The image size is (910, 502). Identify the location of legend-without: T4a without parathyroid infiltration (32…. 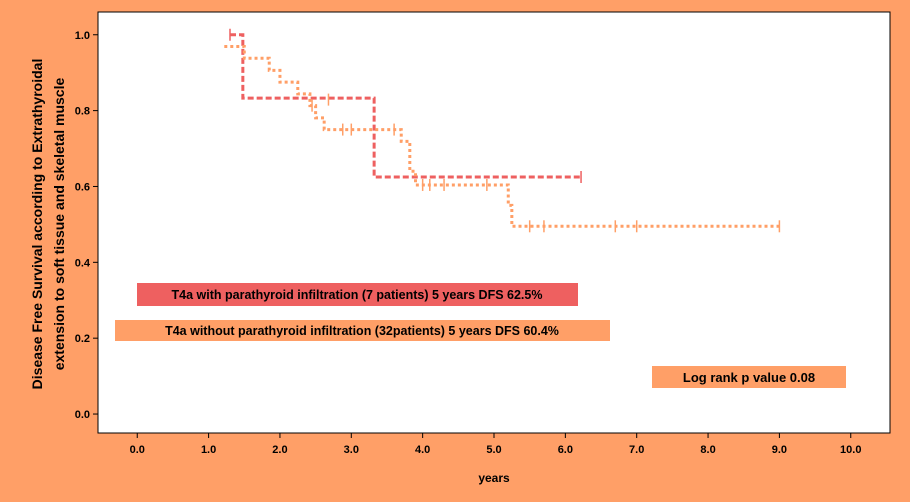
(362, 330).